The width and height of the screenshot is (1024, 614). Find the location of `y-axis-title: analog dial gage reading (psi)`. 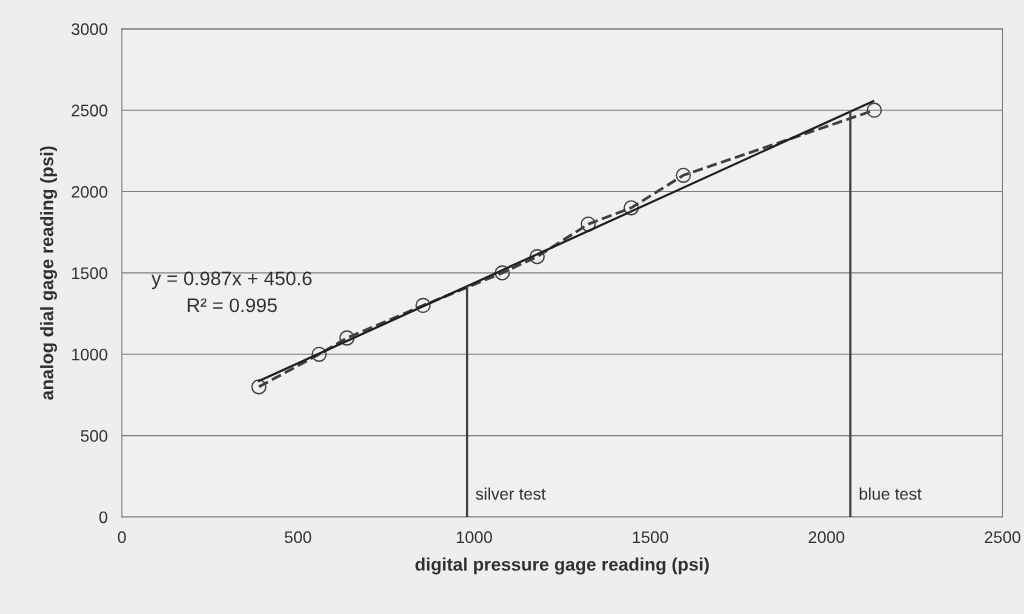

y-axis-title: analog dial gage reading (psi) is located at coordinates (49, 273).